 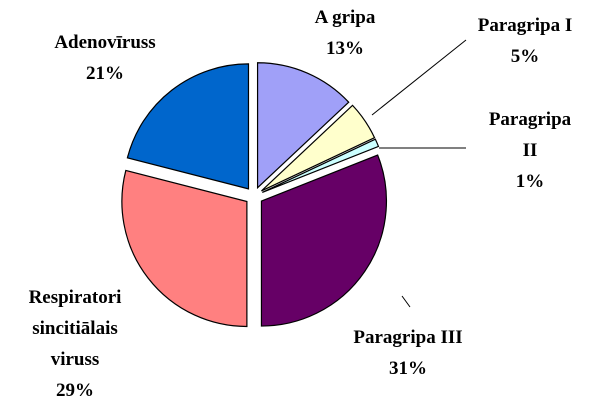 What do you see at coordinates (105, 73) in the screenshot?
I see `value-label: 21%` at bounding box center [105, 73].